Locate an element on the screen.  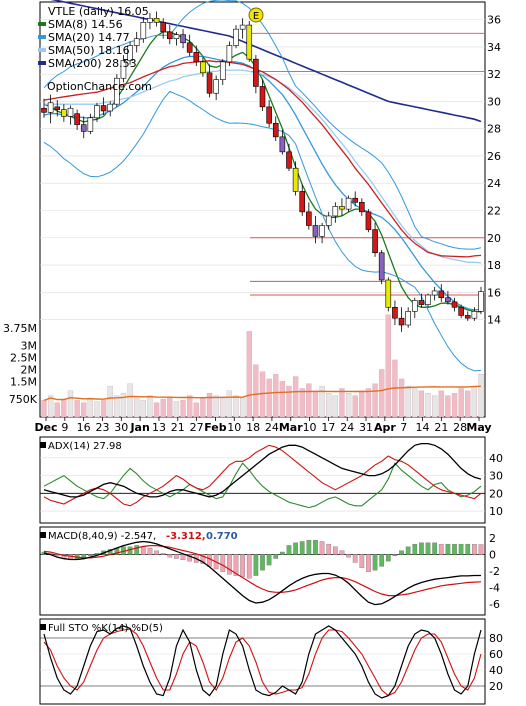
price-tick-label: 20 is located at coordinates (494, 238).